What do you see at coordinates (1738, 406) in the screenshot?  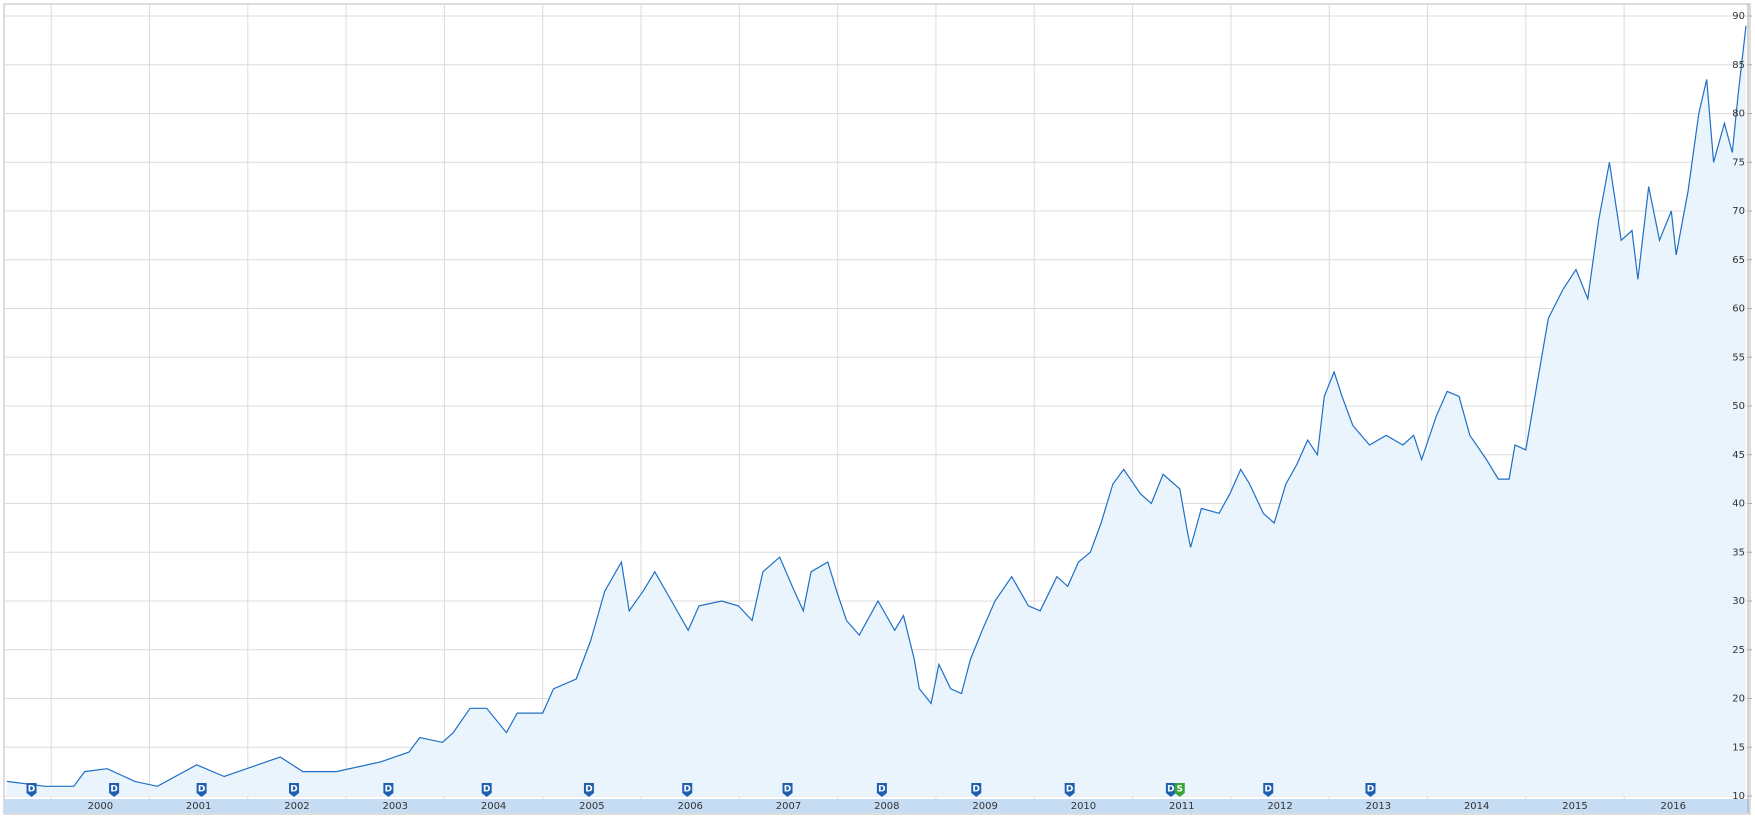 I see `y-tick-label: 50` at bounding box center [1738, 406].